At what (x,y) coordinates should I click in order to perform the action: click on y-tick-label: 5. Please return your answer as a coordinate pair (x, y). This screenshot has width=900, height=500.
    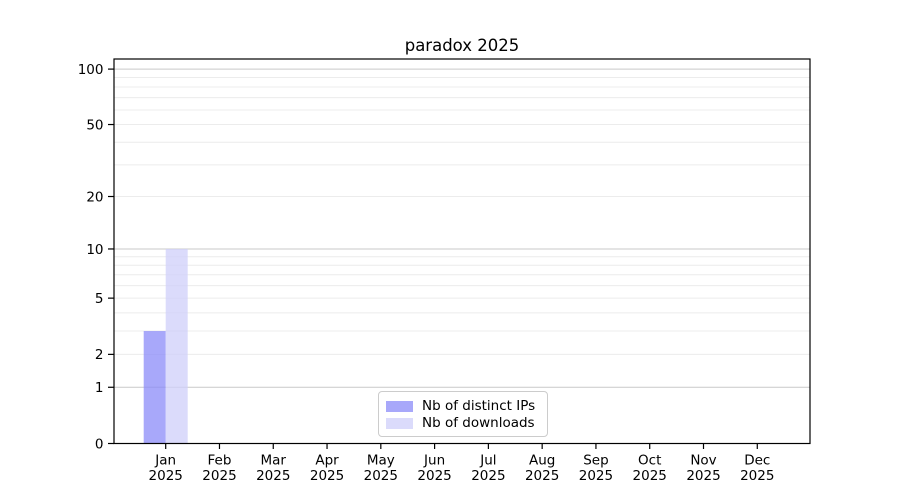
    Looking at the image, I should click on (99, 299).